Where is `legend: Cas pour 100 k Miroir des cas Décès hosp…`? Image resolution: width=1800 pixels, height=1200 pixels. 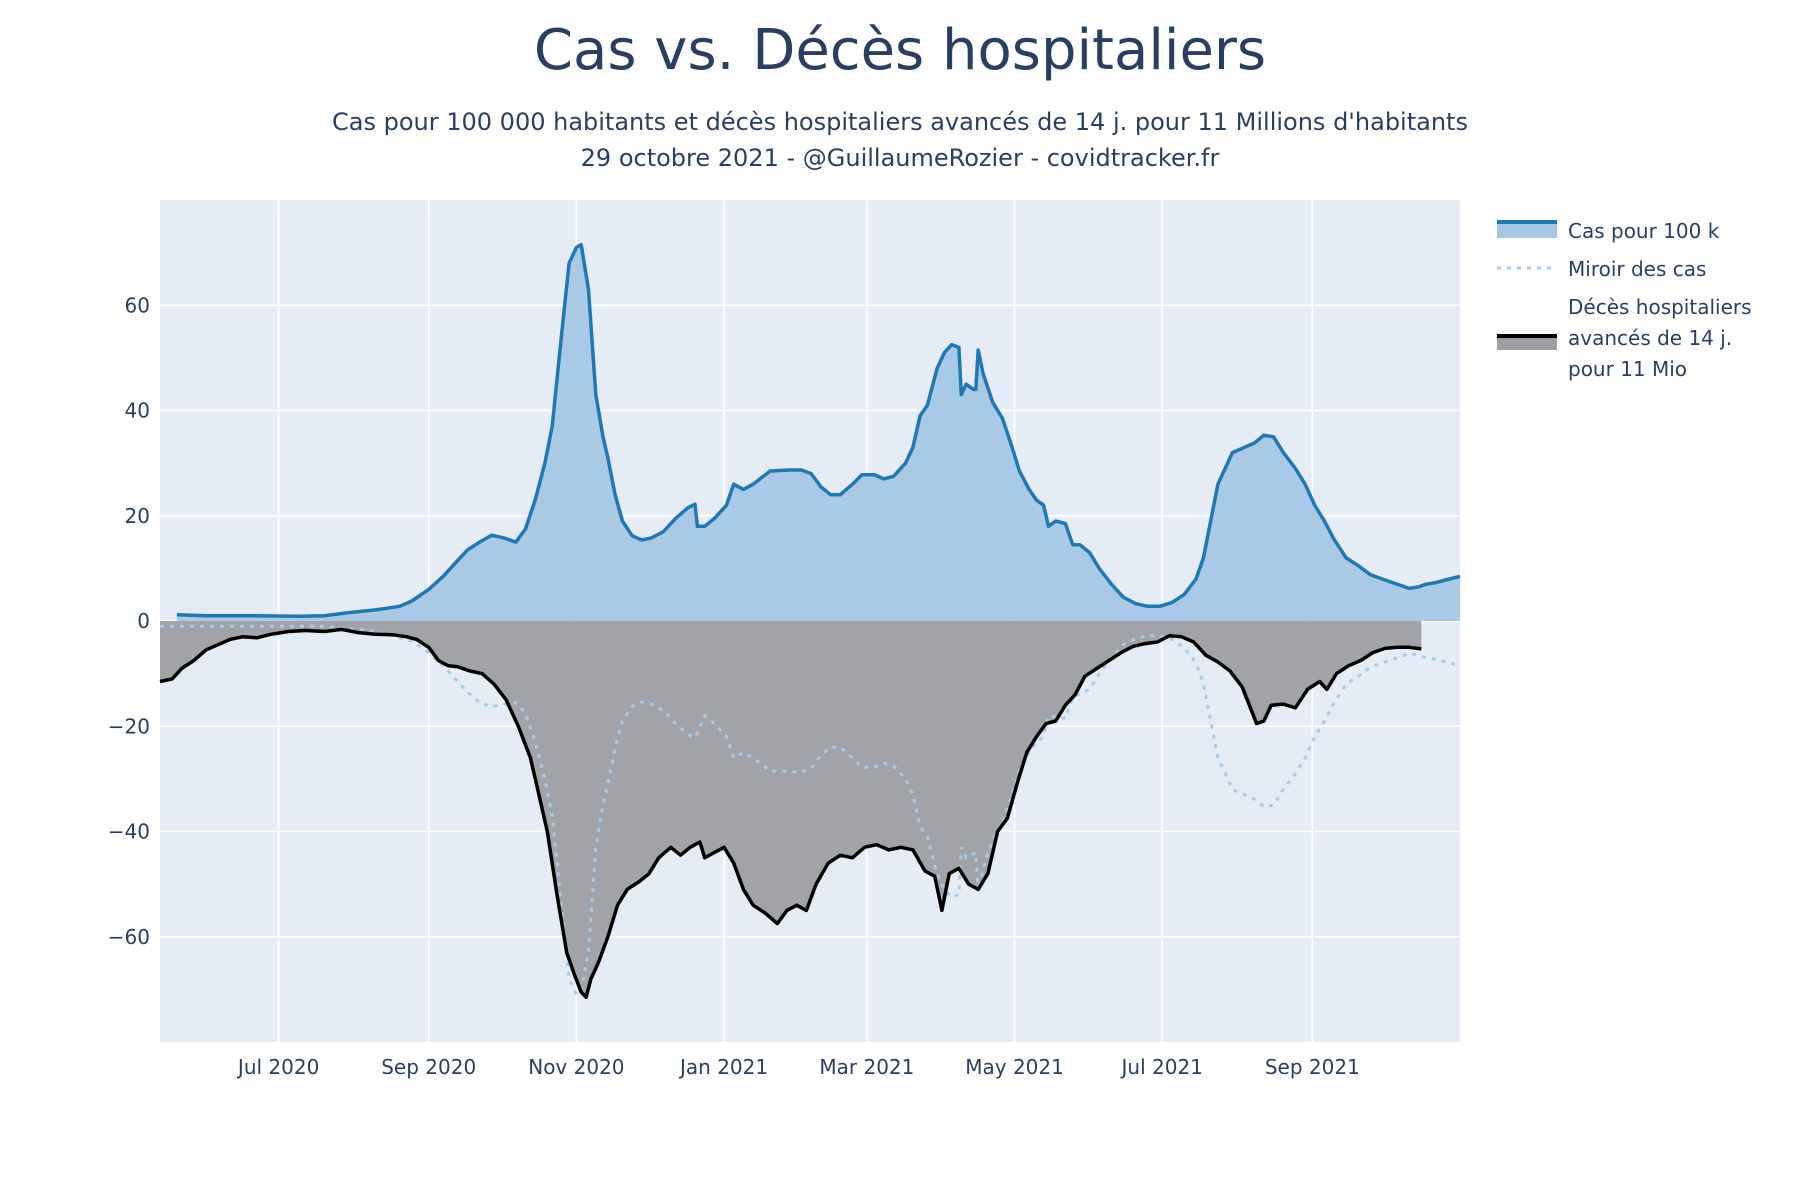 legend: Cas pour 100 k Miroir des cas Décès hosp… is located at coordinates (1624, 300).